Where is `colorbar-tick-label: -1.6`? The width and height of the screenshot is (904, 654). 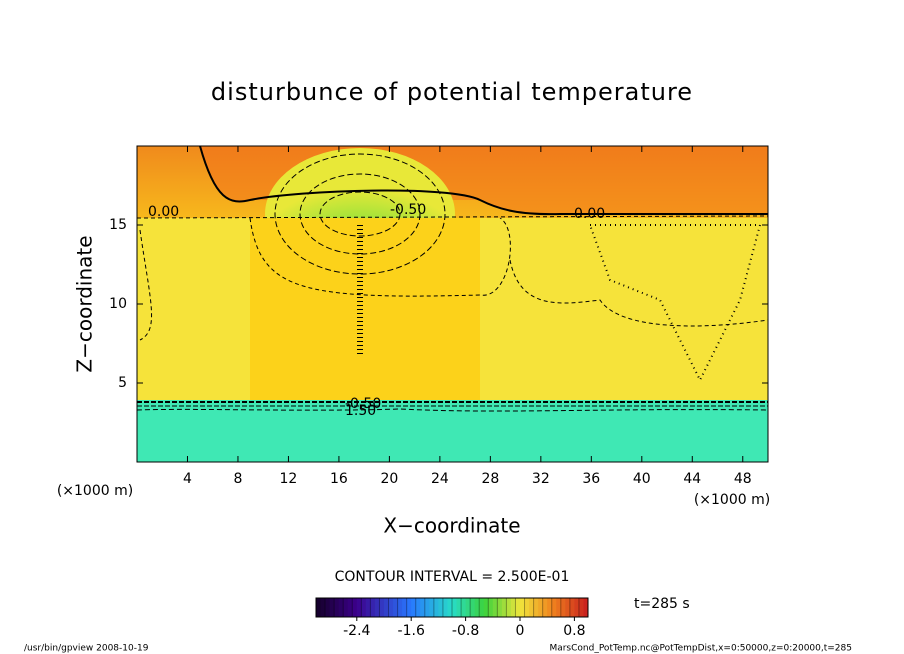
colorbar-tick-label: -1.6 is located at coordinates (411, 631).